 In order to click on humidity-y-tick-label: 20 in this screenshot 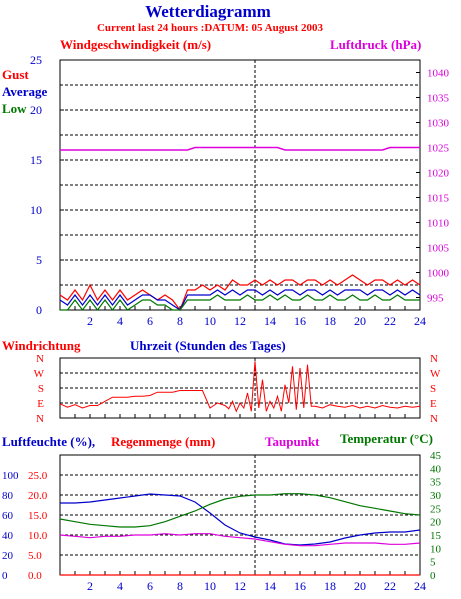, I will do `click(8, 556)`.